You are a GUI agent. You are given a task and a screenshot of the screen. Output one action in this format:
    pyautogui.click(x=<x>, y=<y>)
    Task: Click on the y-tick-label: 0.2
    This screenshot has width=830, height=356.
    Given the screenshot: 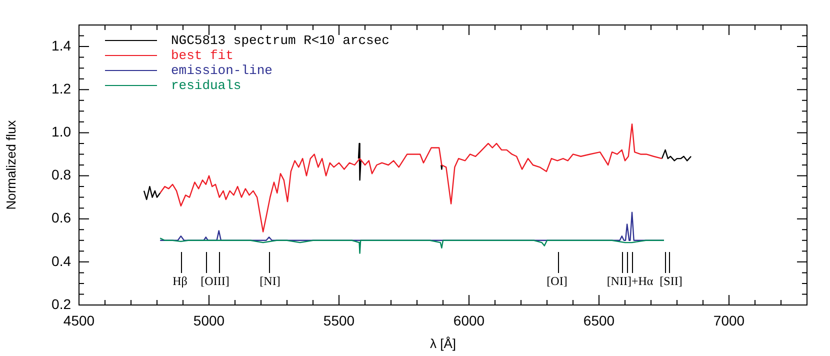 What is the action you would take?
    pyautogui.click(x=62, y=304)
    